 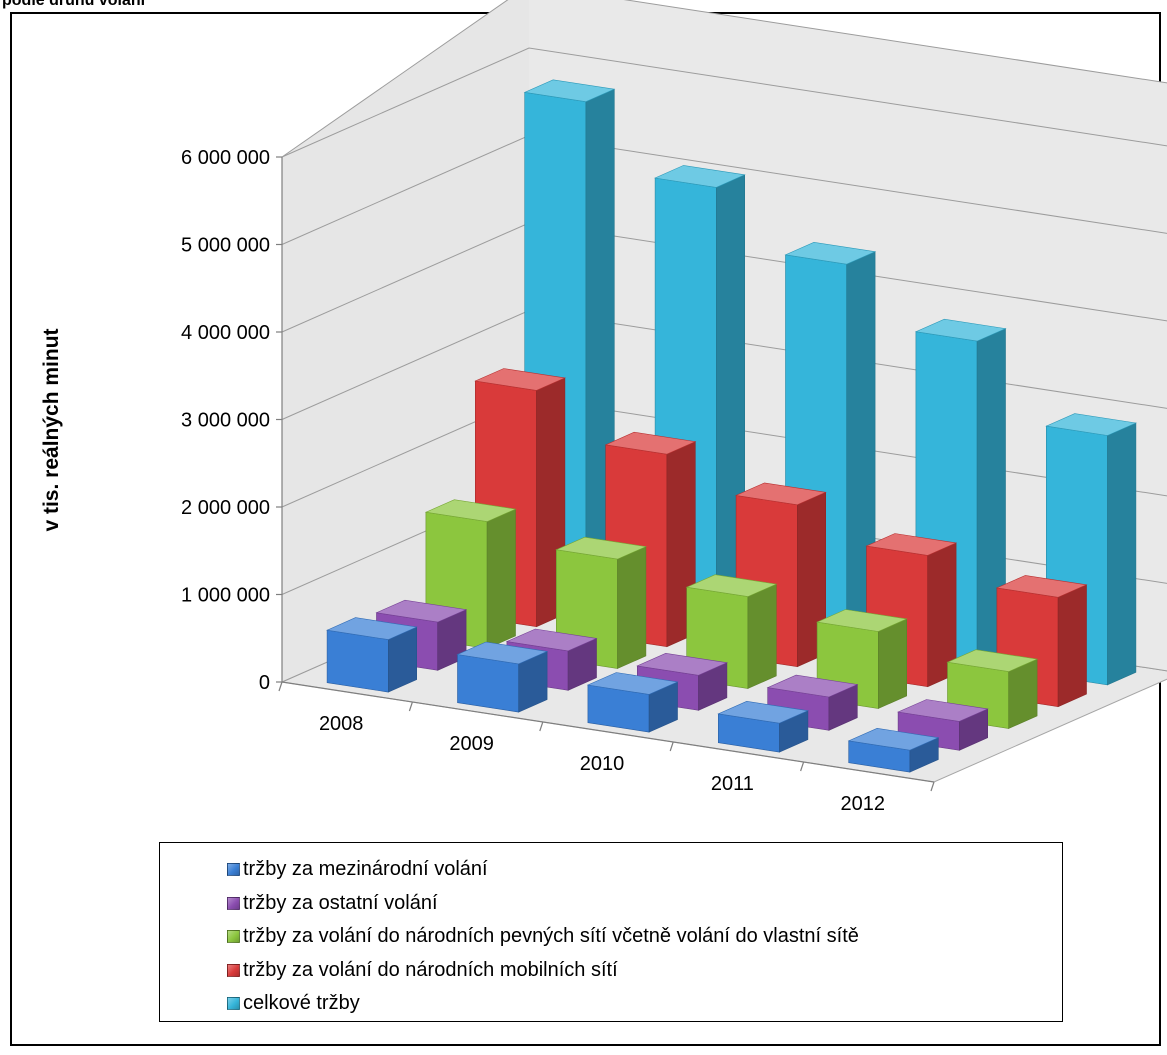 I want to click on x-axis-line, so click(x=608, y=732).